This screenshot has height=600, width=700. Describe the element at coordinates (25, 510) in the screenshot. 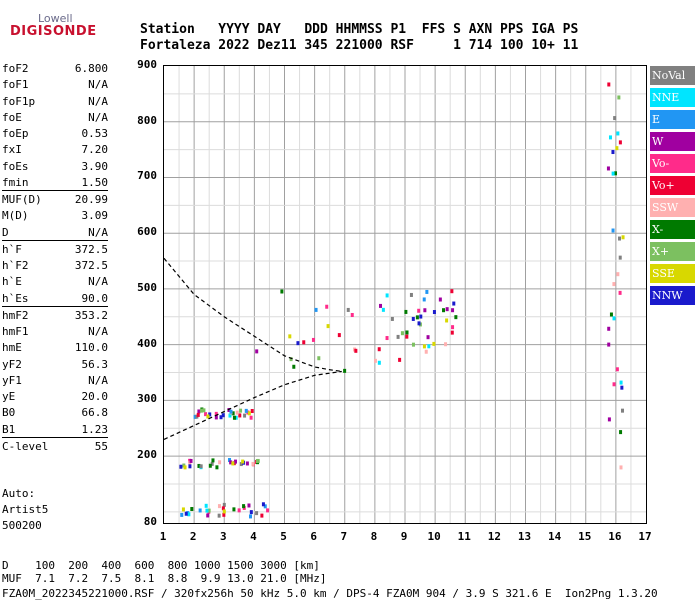

I see `autoscaling-info: Auto: Artist5 500200` at that location.